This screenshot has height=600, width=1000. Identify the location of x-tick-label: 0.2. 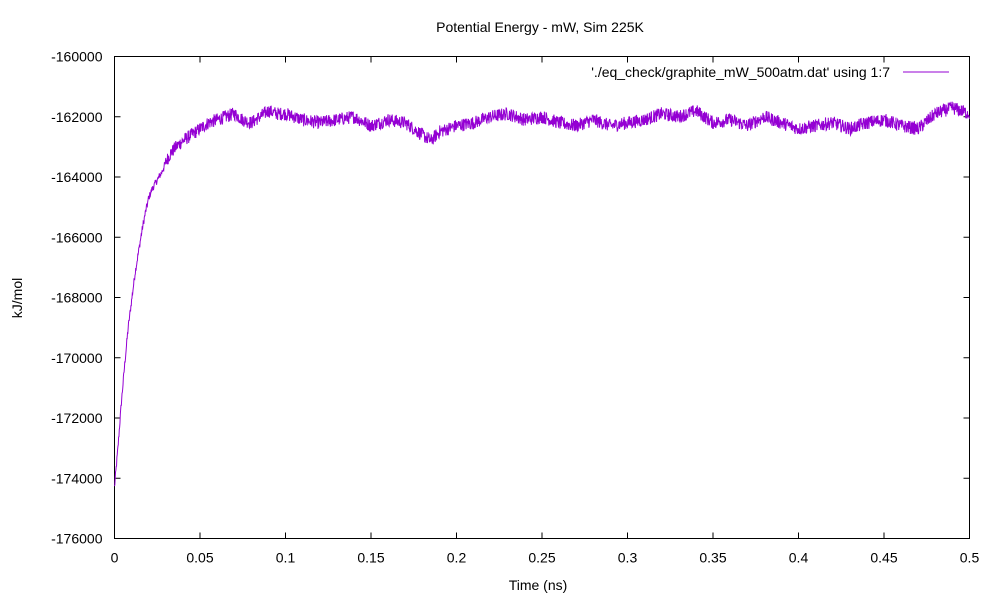
(457, 558).